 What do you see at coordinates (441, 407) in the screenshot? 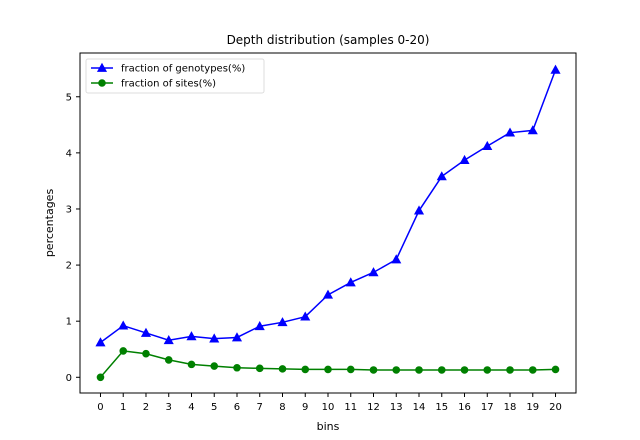
I see `x-tick-label: 15` at bounding box center [441, 407].